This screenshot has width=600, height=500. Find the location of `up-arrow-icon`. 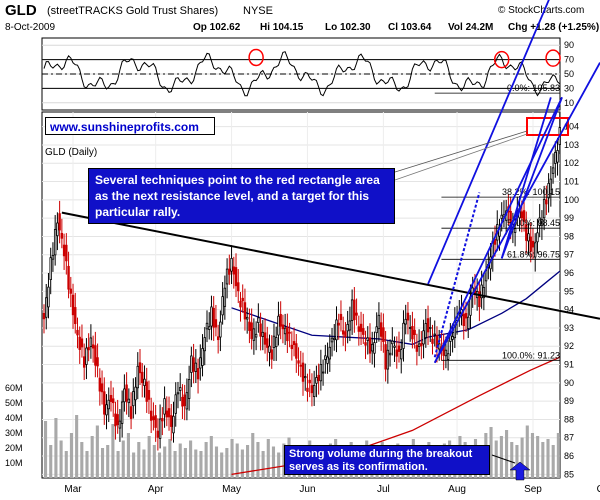

up-arrow-icon is located at coordinates (520, 471).